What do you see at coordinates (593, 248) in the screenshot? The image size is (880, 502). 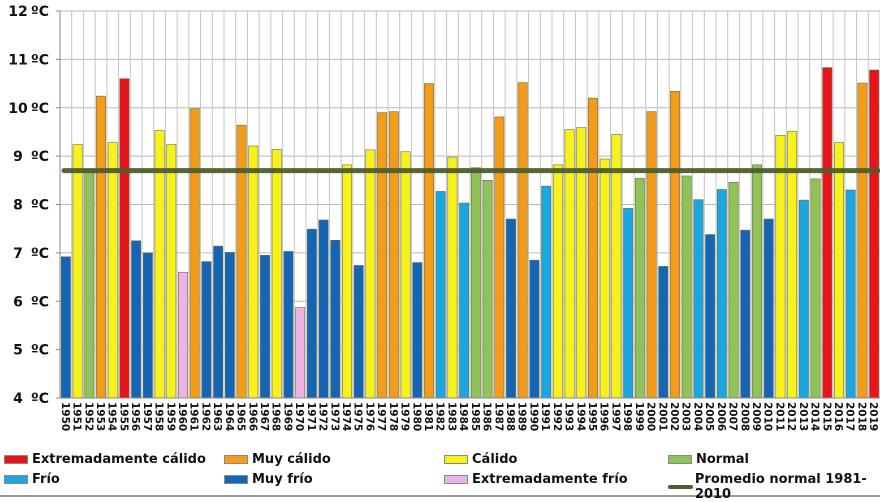 I see `bar-1995` at bounding box center [593, 248].